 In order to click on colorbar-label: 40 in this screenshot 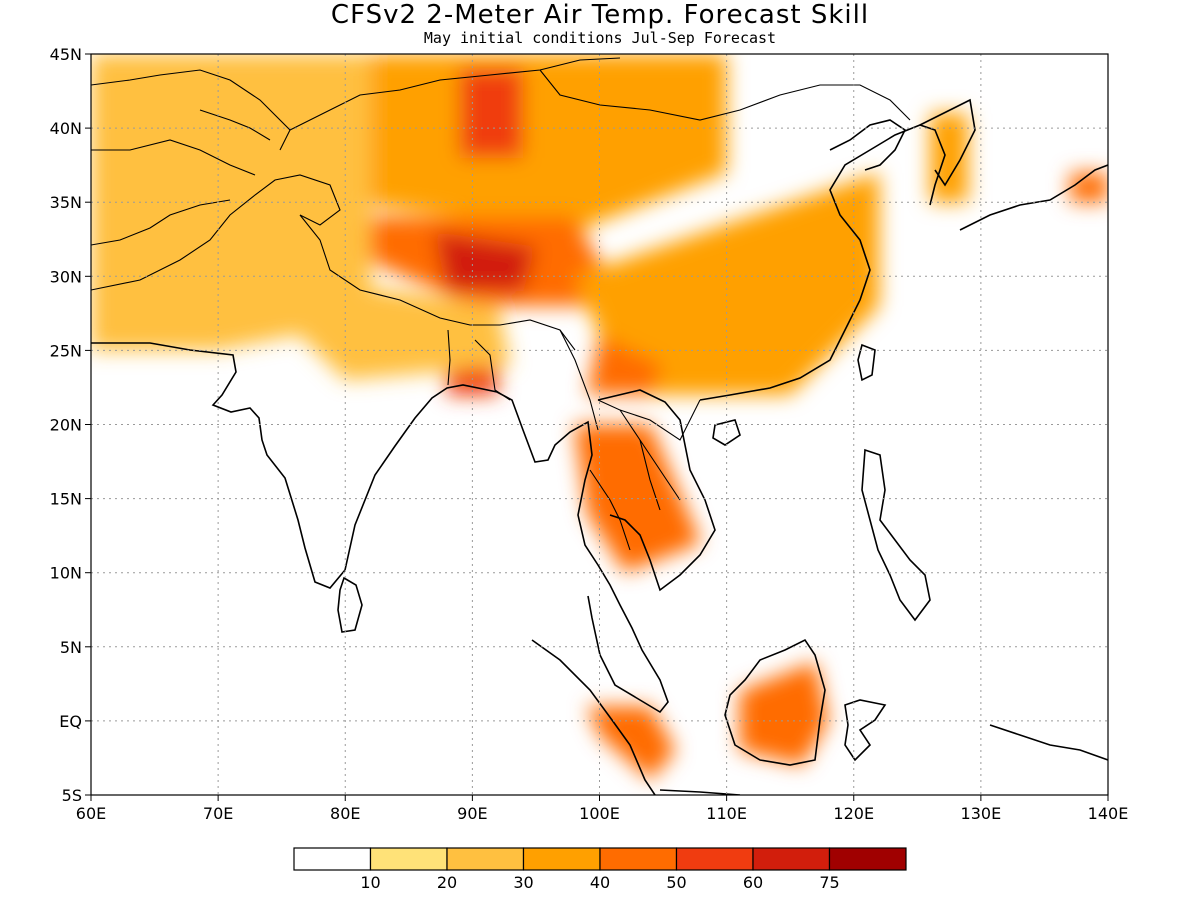, I will do `click(600, 882)`.